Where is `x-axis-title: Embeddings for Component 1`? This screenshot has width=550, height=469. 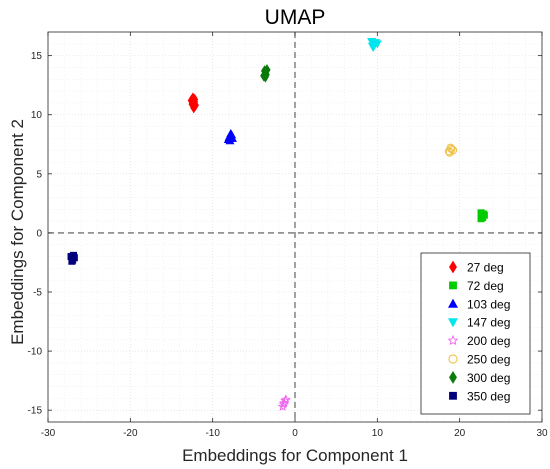
x-axis-title: Embeddings for Component 1 is located at coordinates (295, 455).